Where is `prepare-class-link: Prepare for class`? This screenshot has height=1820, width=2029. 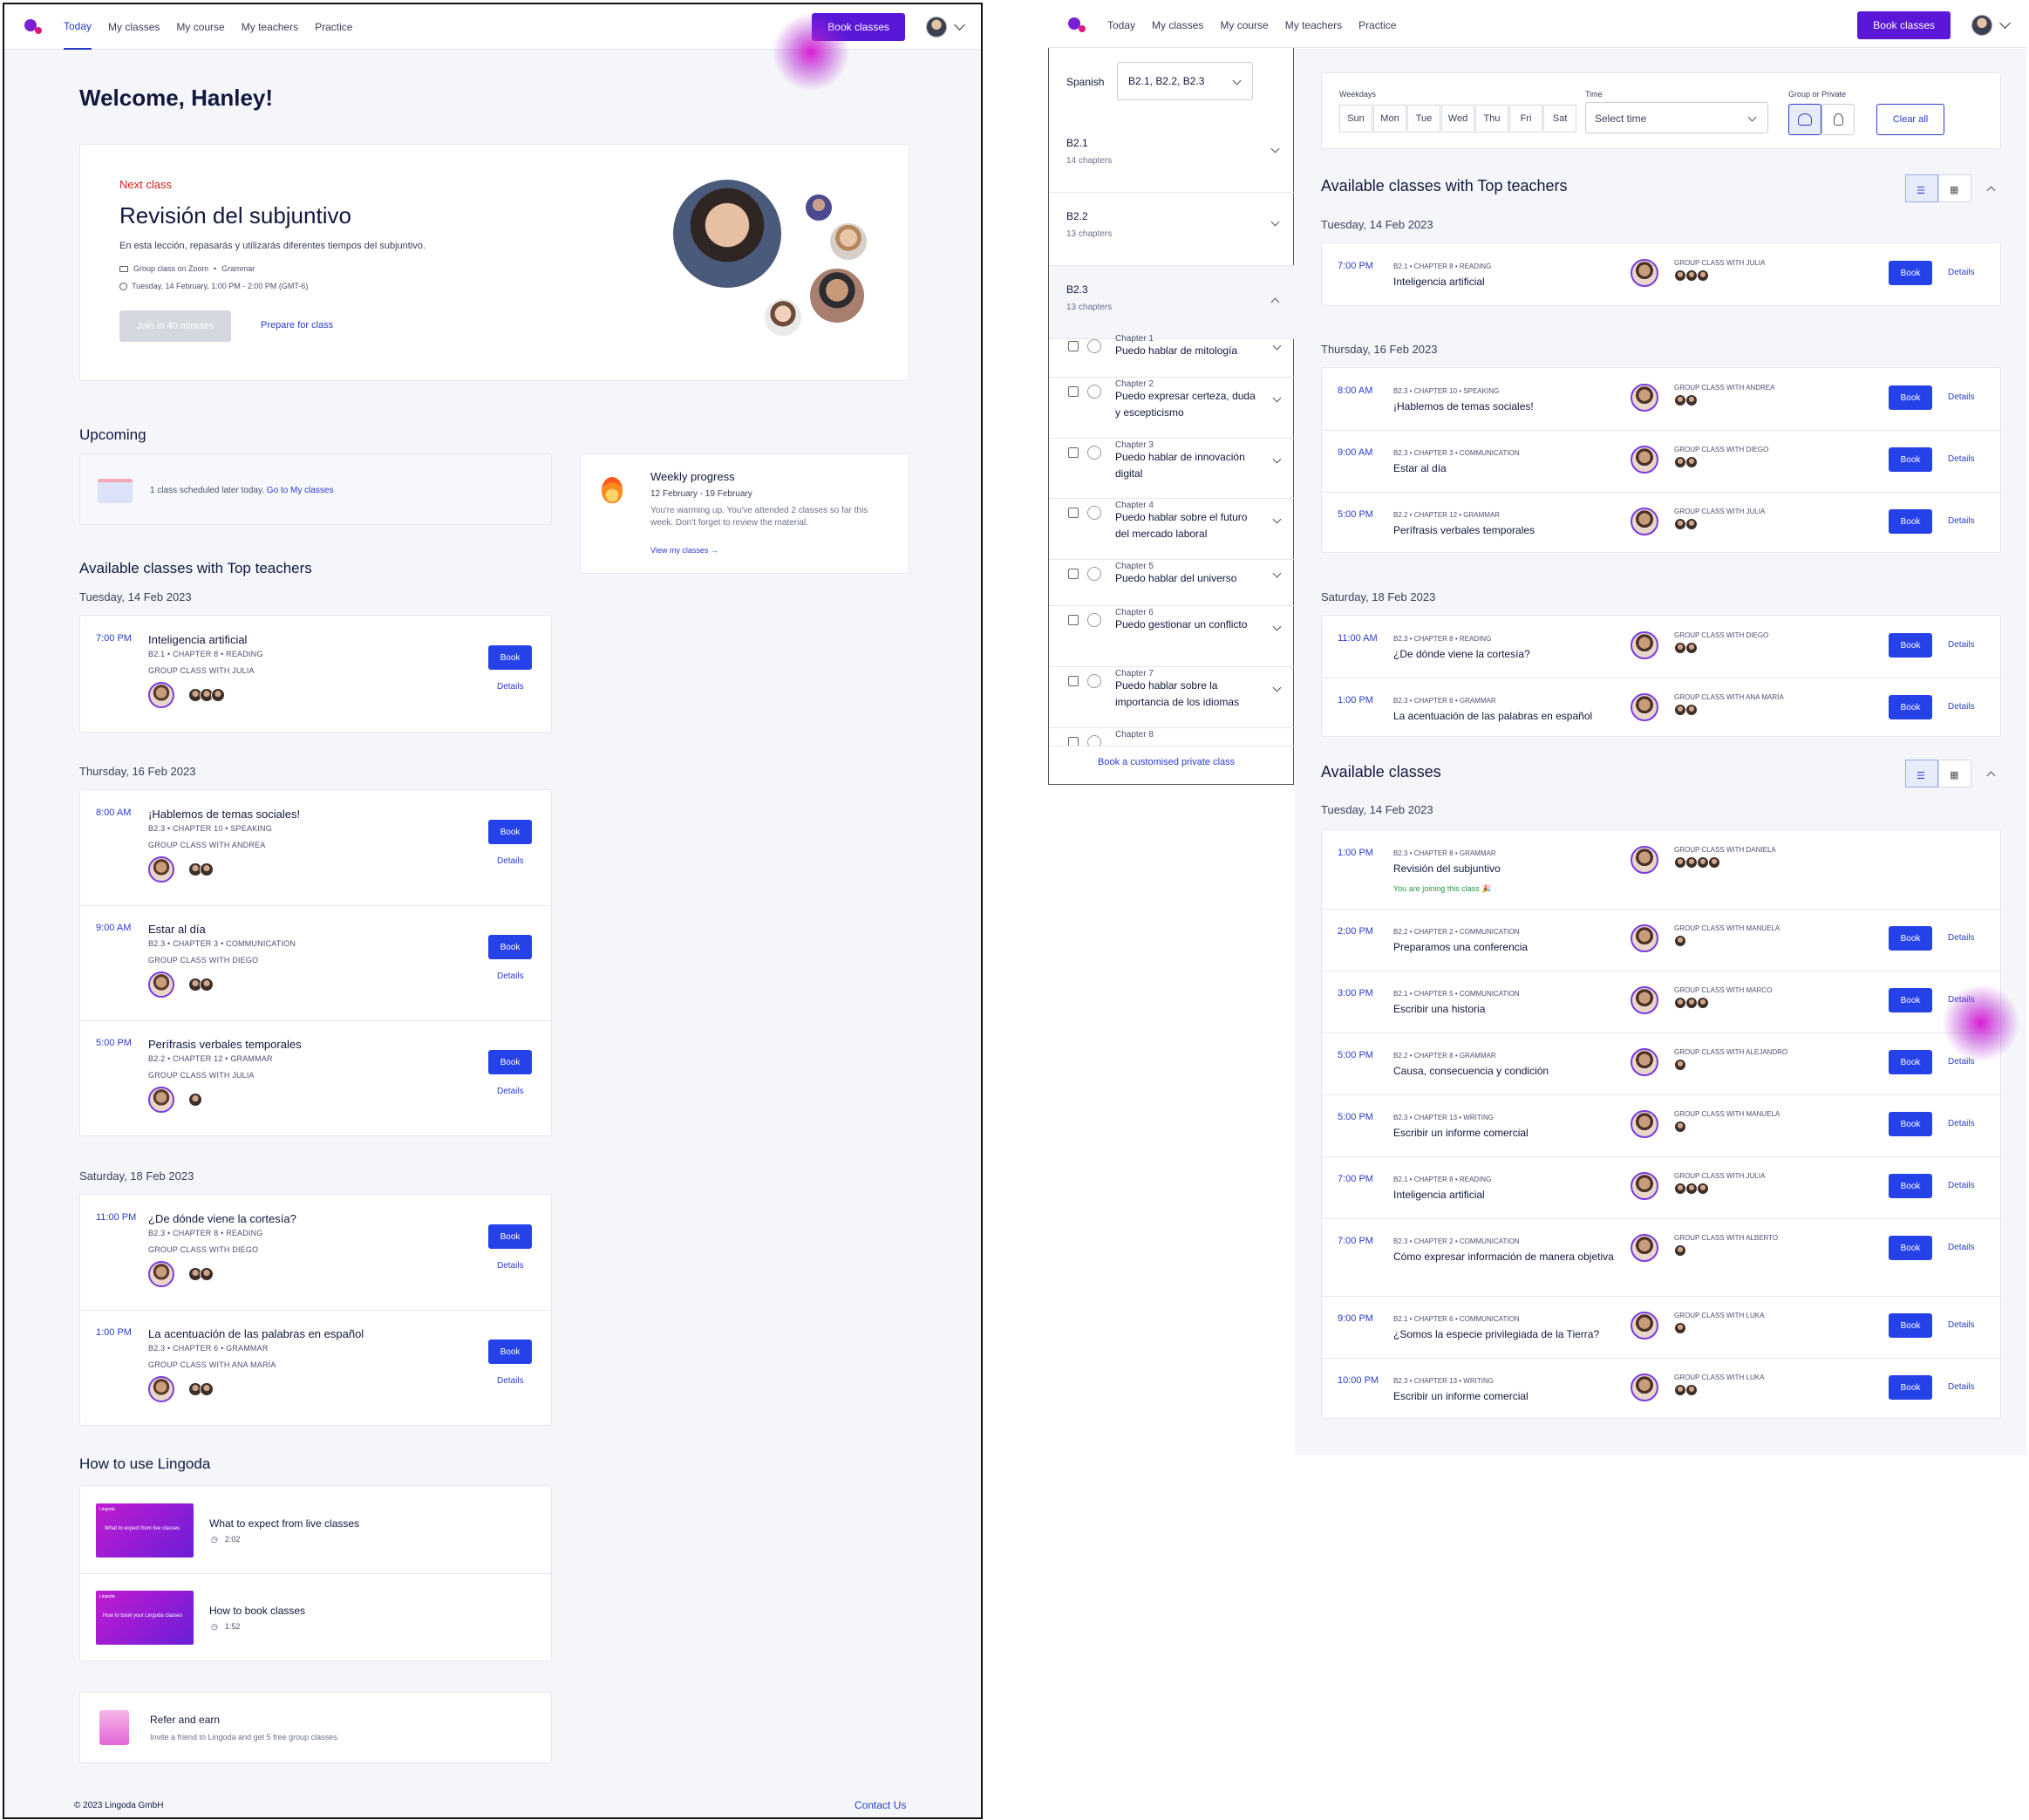
prepare-class-link: Prepare for class is located at coordinates (297, 325).